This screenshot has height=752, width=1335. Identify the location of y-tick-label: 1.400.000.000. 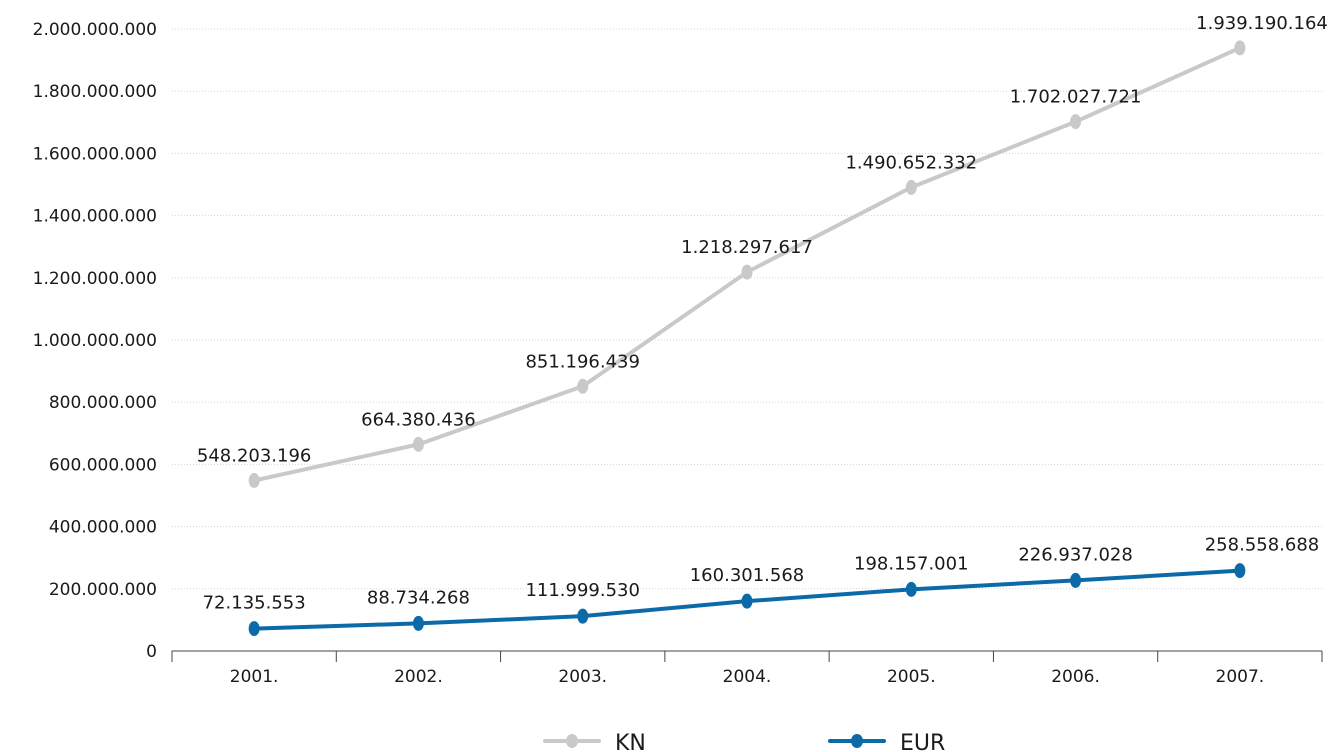
(95, 217).